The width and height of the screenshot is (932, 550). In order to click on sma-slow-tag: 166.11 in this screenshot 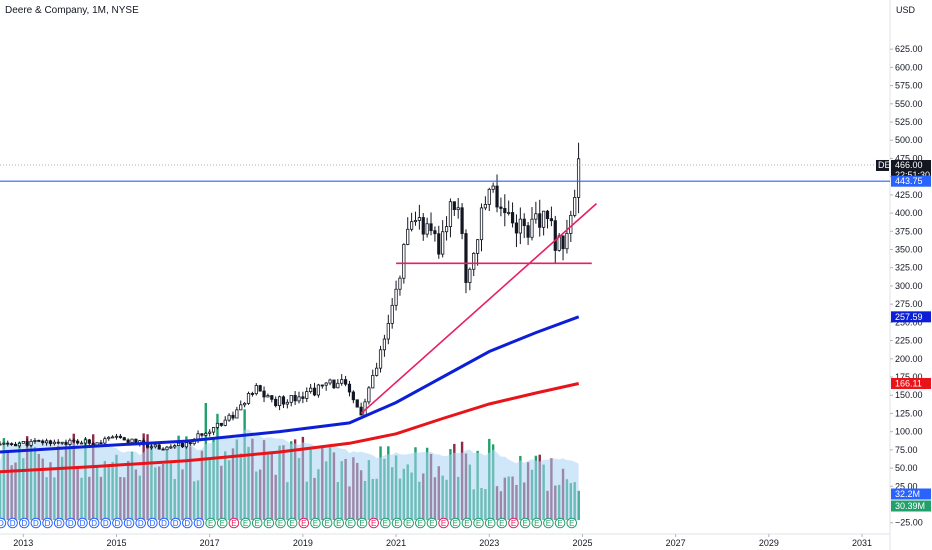, I will do `click(908, 383)`.